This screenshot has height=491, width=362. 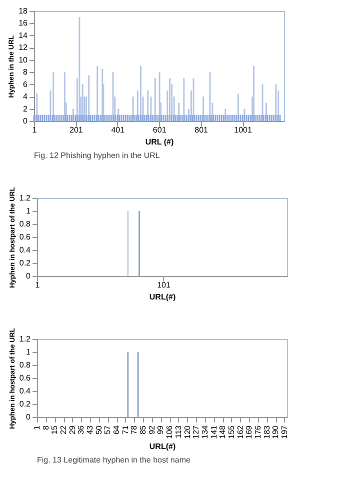 What do you see at coordinates (45, 427) in the screenshot?
I see `x-tick-label: 8` at bounding box center [45, 427].